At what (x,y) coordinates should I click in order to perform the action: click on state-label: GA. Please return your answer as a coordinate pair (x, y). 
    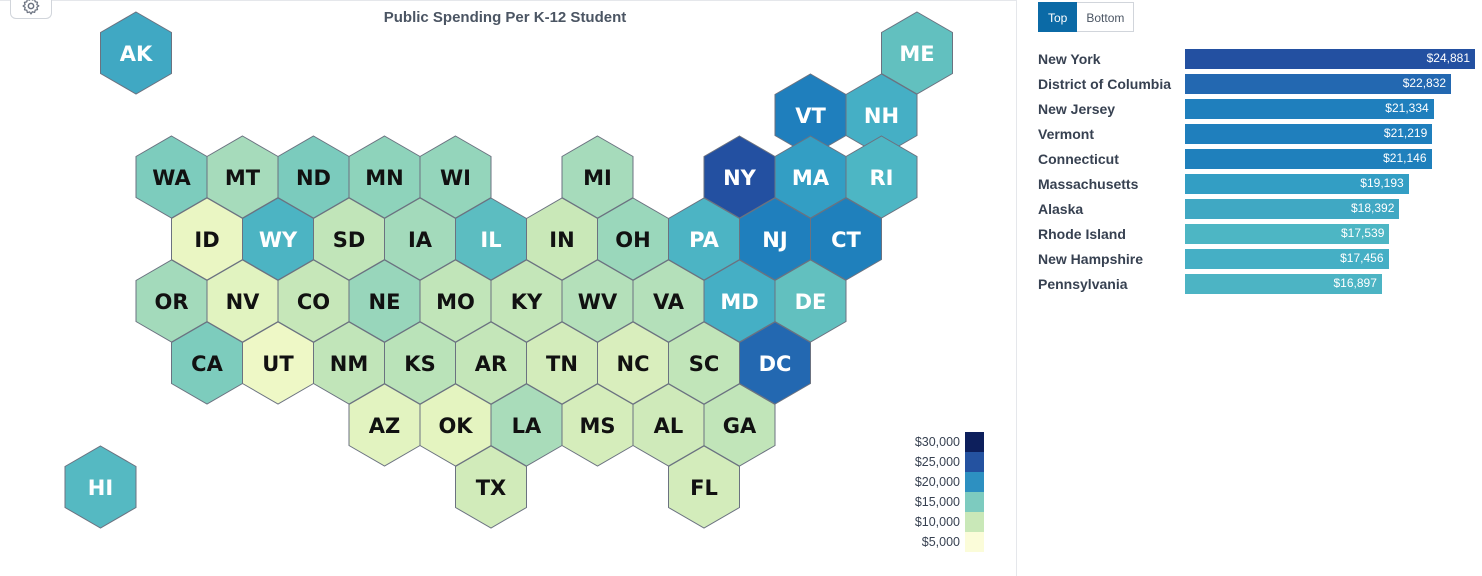
    Looking at the image, I should click on (740, 426).